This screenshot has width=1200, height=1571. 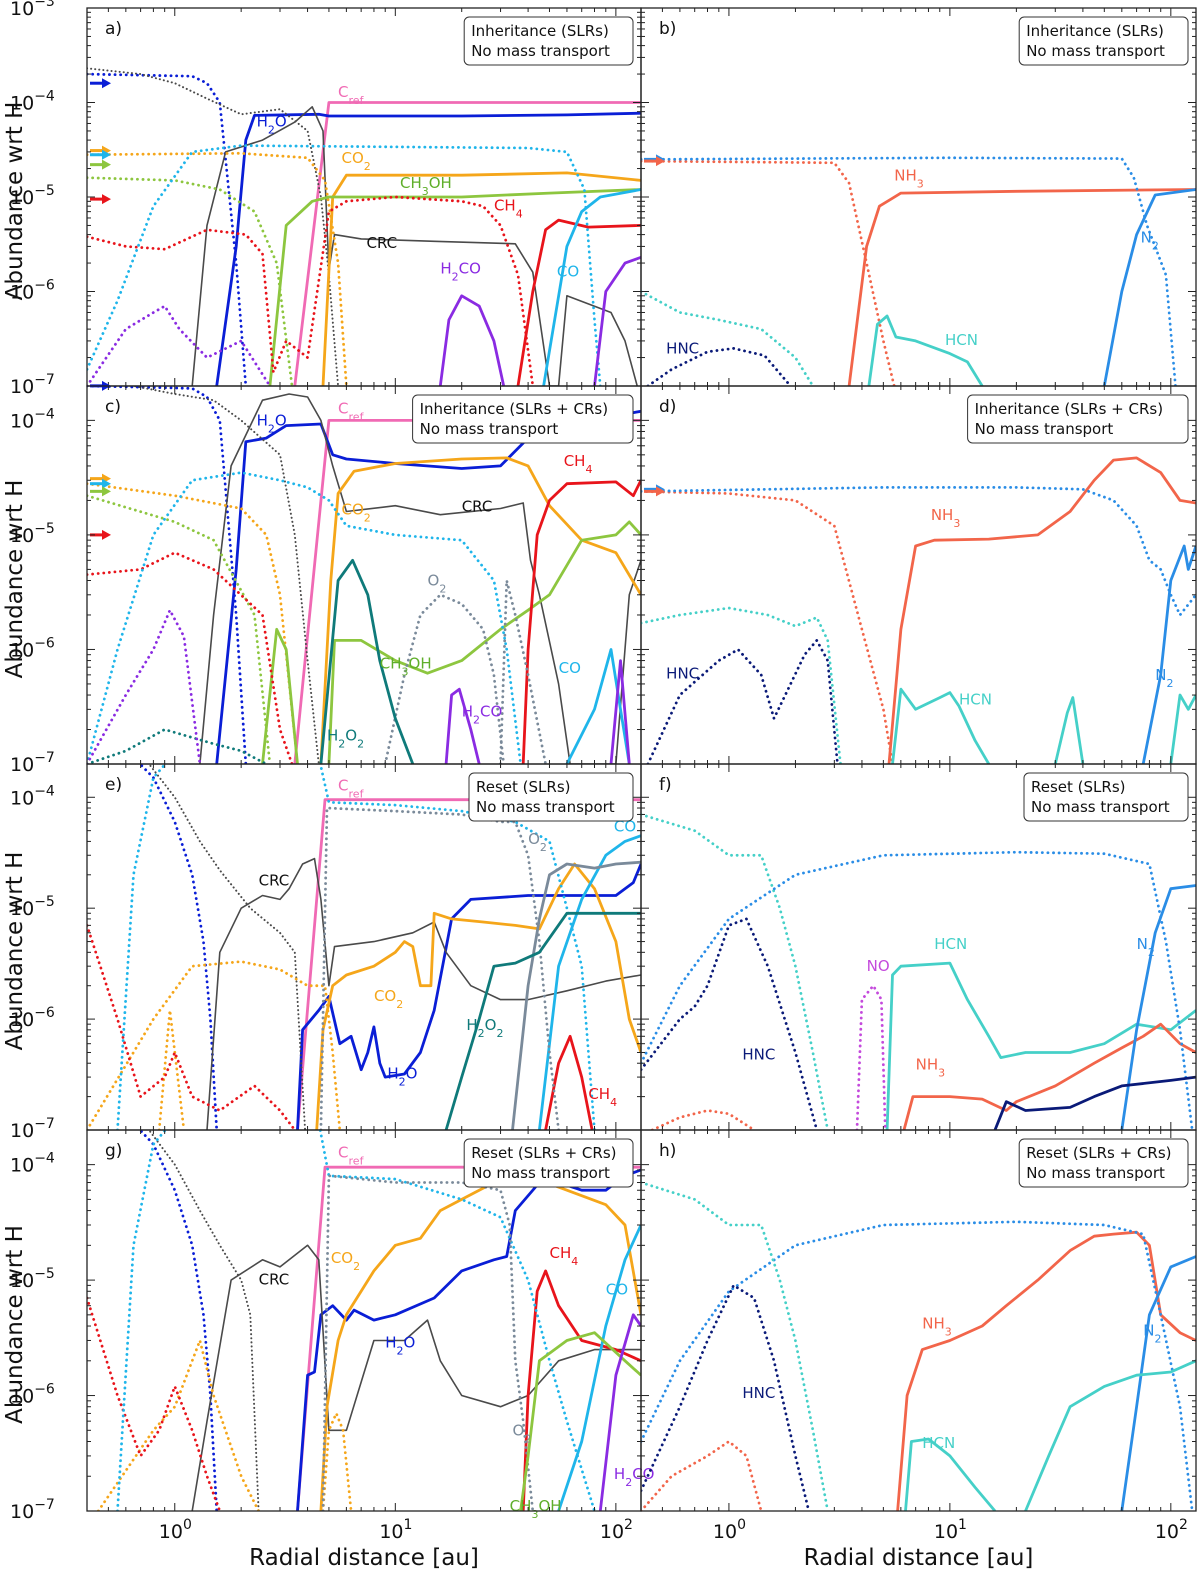 What do you see at coordinates (617, 1290) in the screenshot?
I see `species-label: CO` at bounding box center [617, 1290].